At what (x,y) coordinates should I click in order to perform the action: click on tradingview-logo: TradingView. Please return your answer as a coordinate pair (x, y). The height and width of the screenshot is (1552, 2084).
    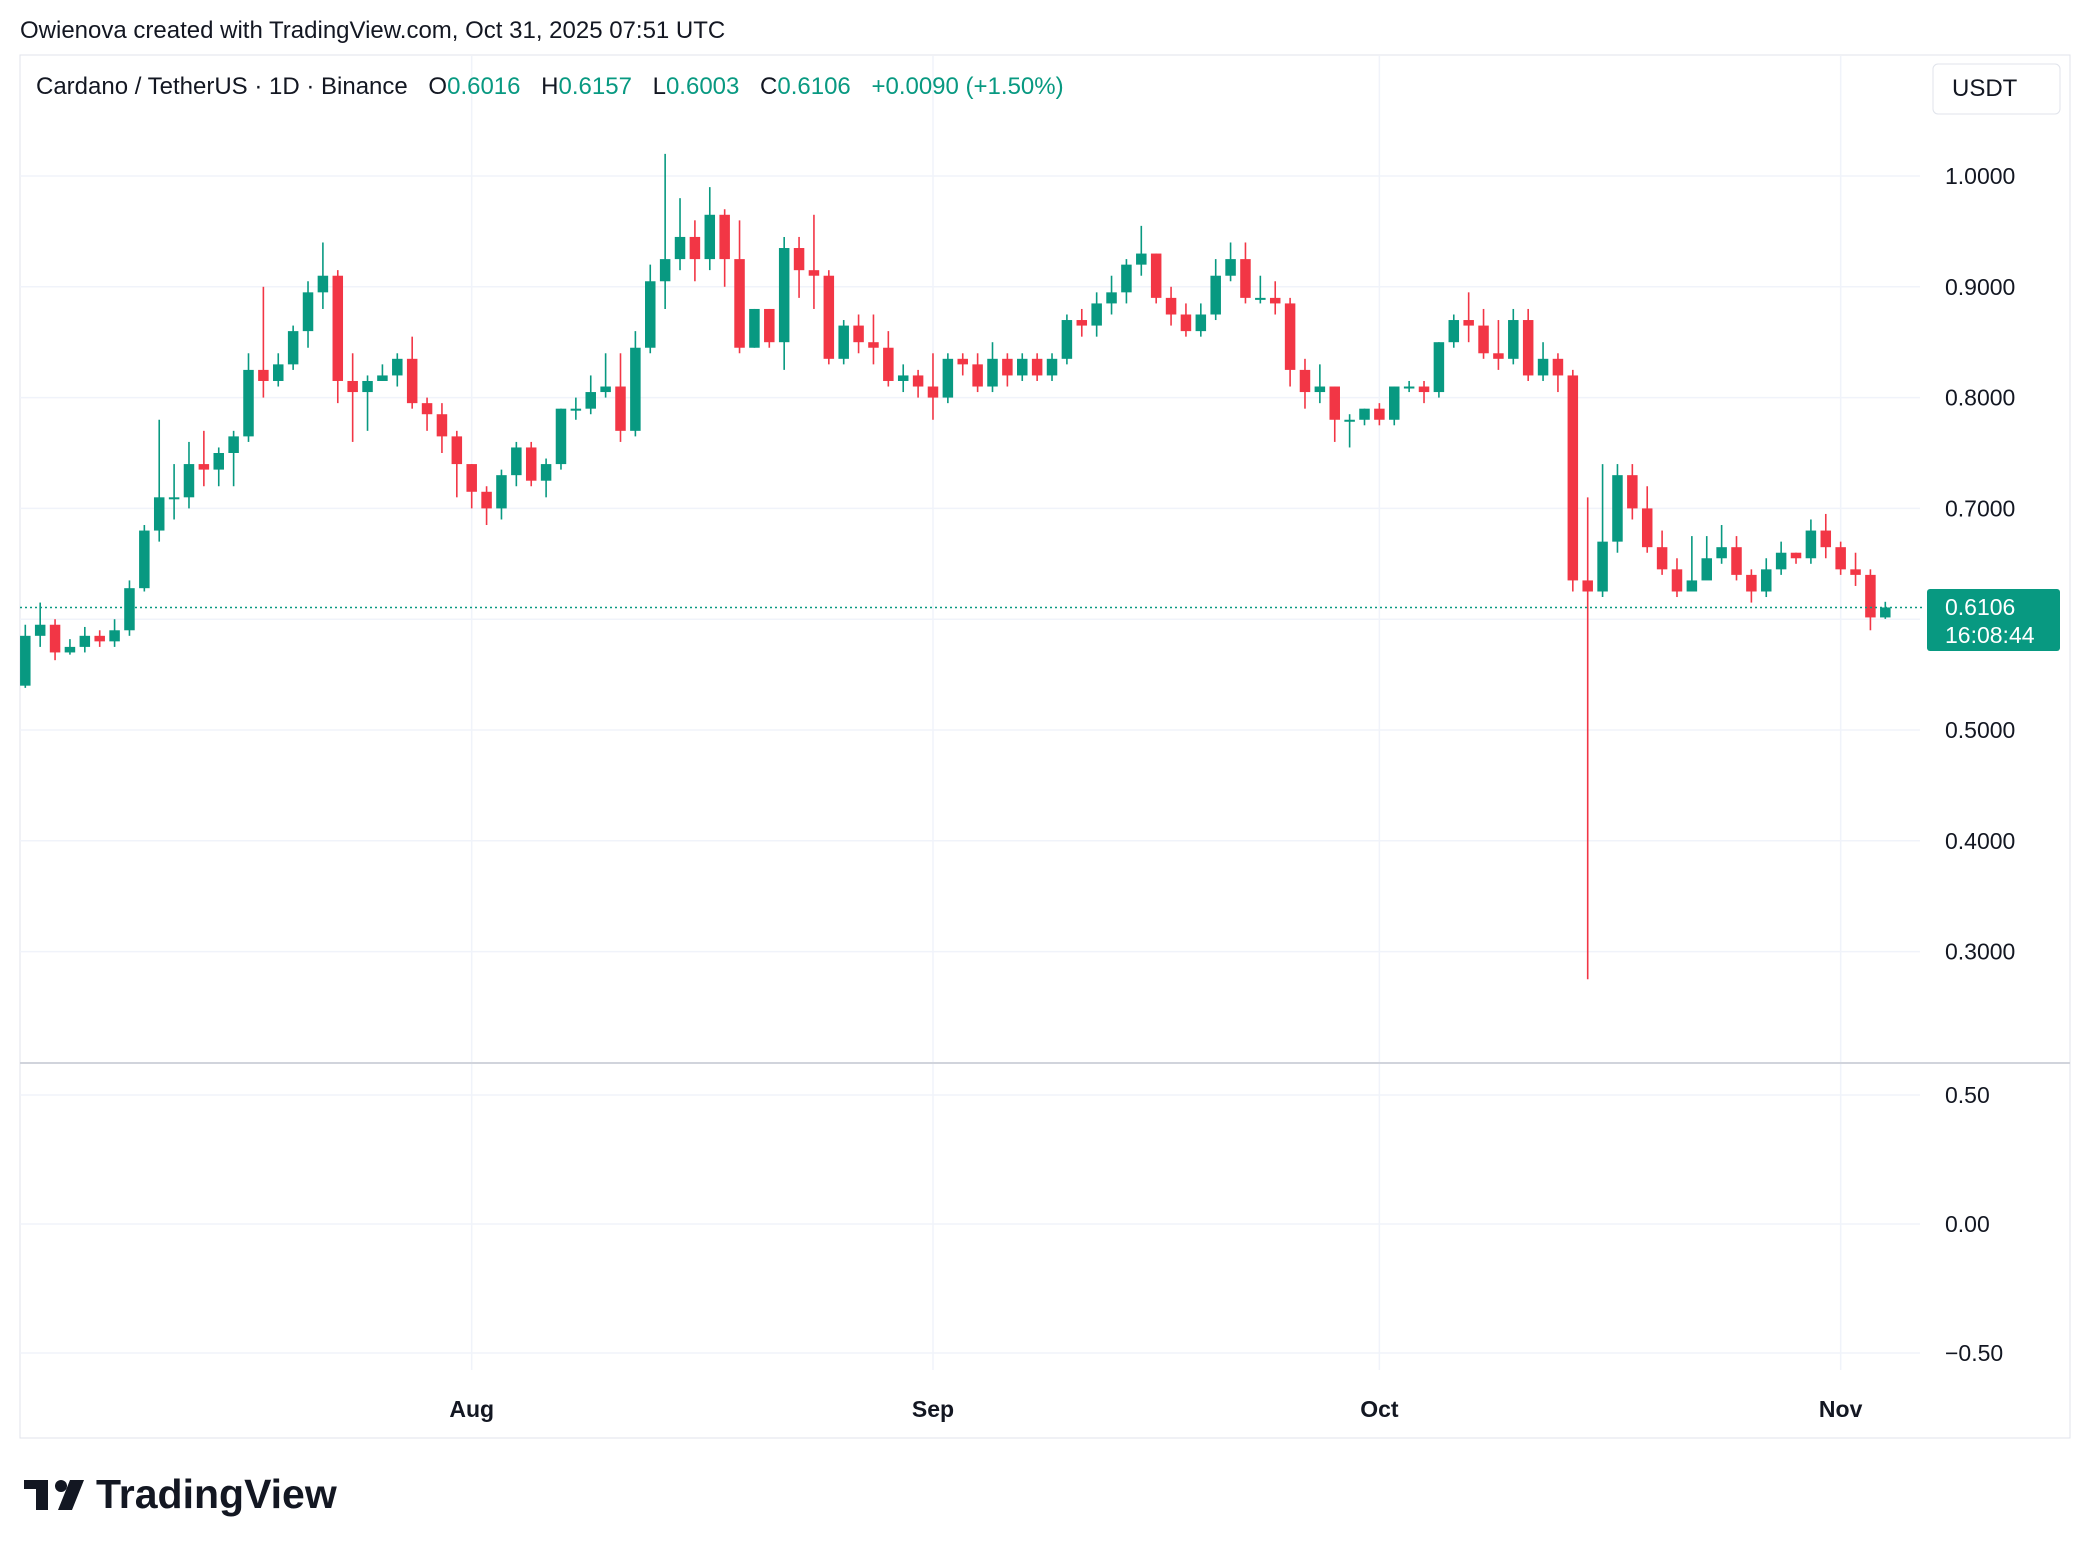
    Looking at the image, I should click on (180, 1494).